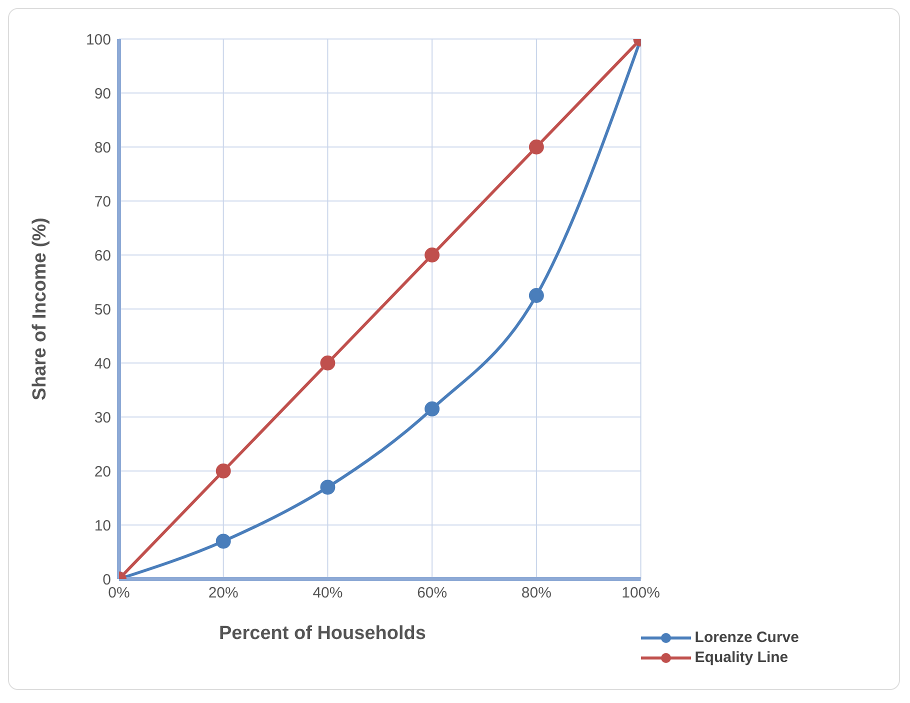 This screenshot has width=910, height=703. Describe the element at coordinates (102, 309) in the screenshot. I see `y-tick-label: 50` at that location.